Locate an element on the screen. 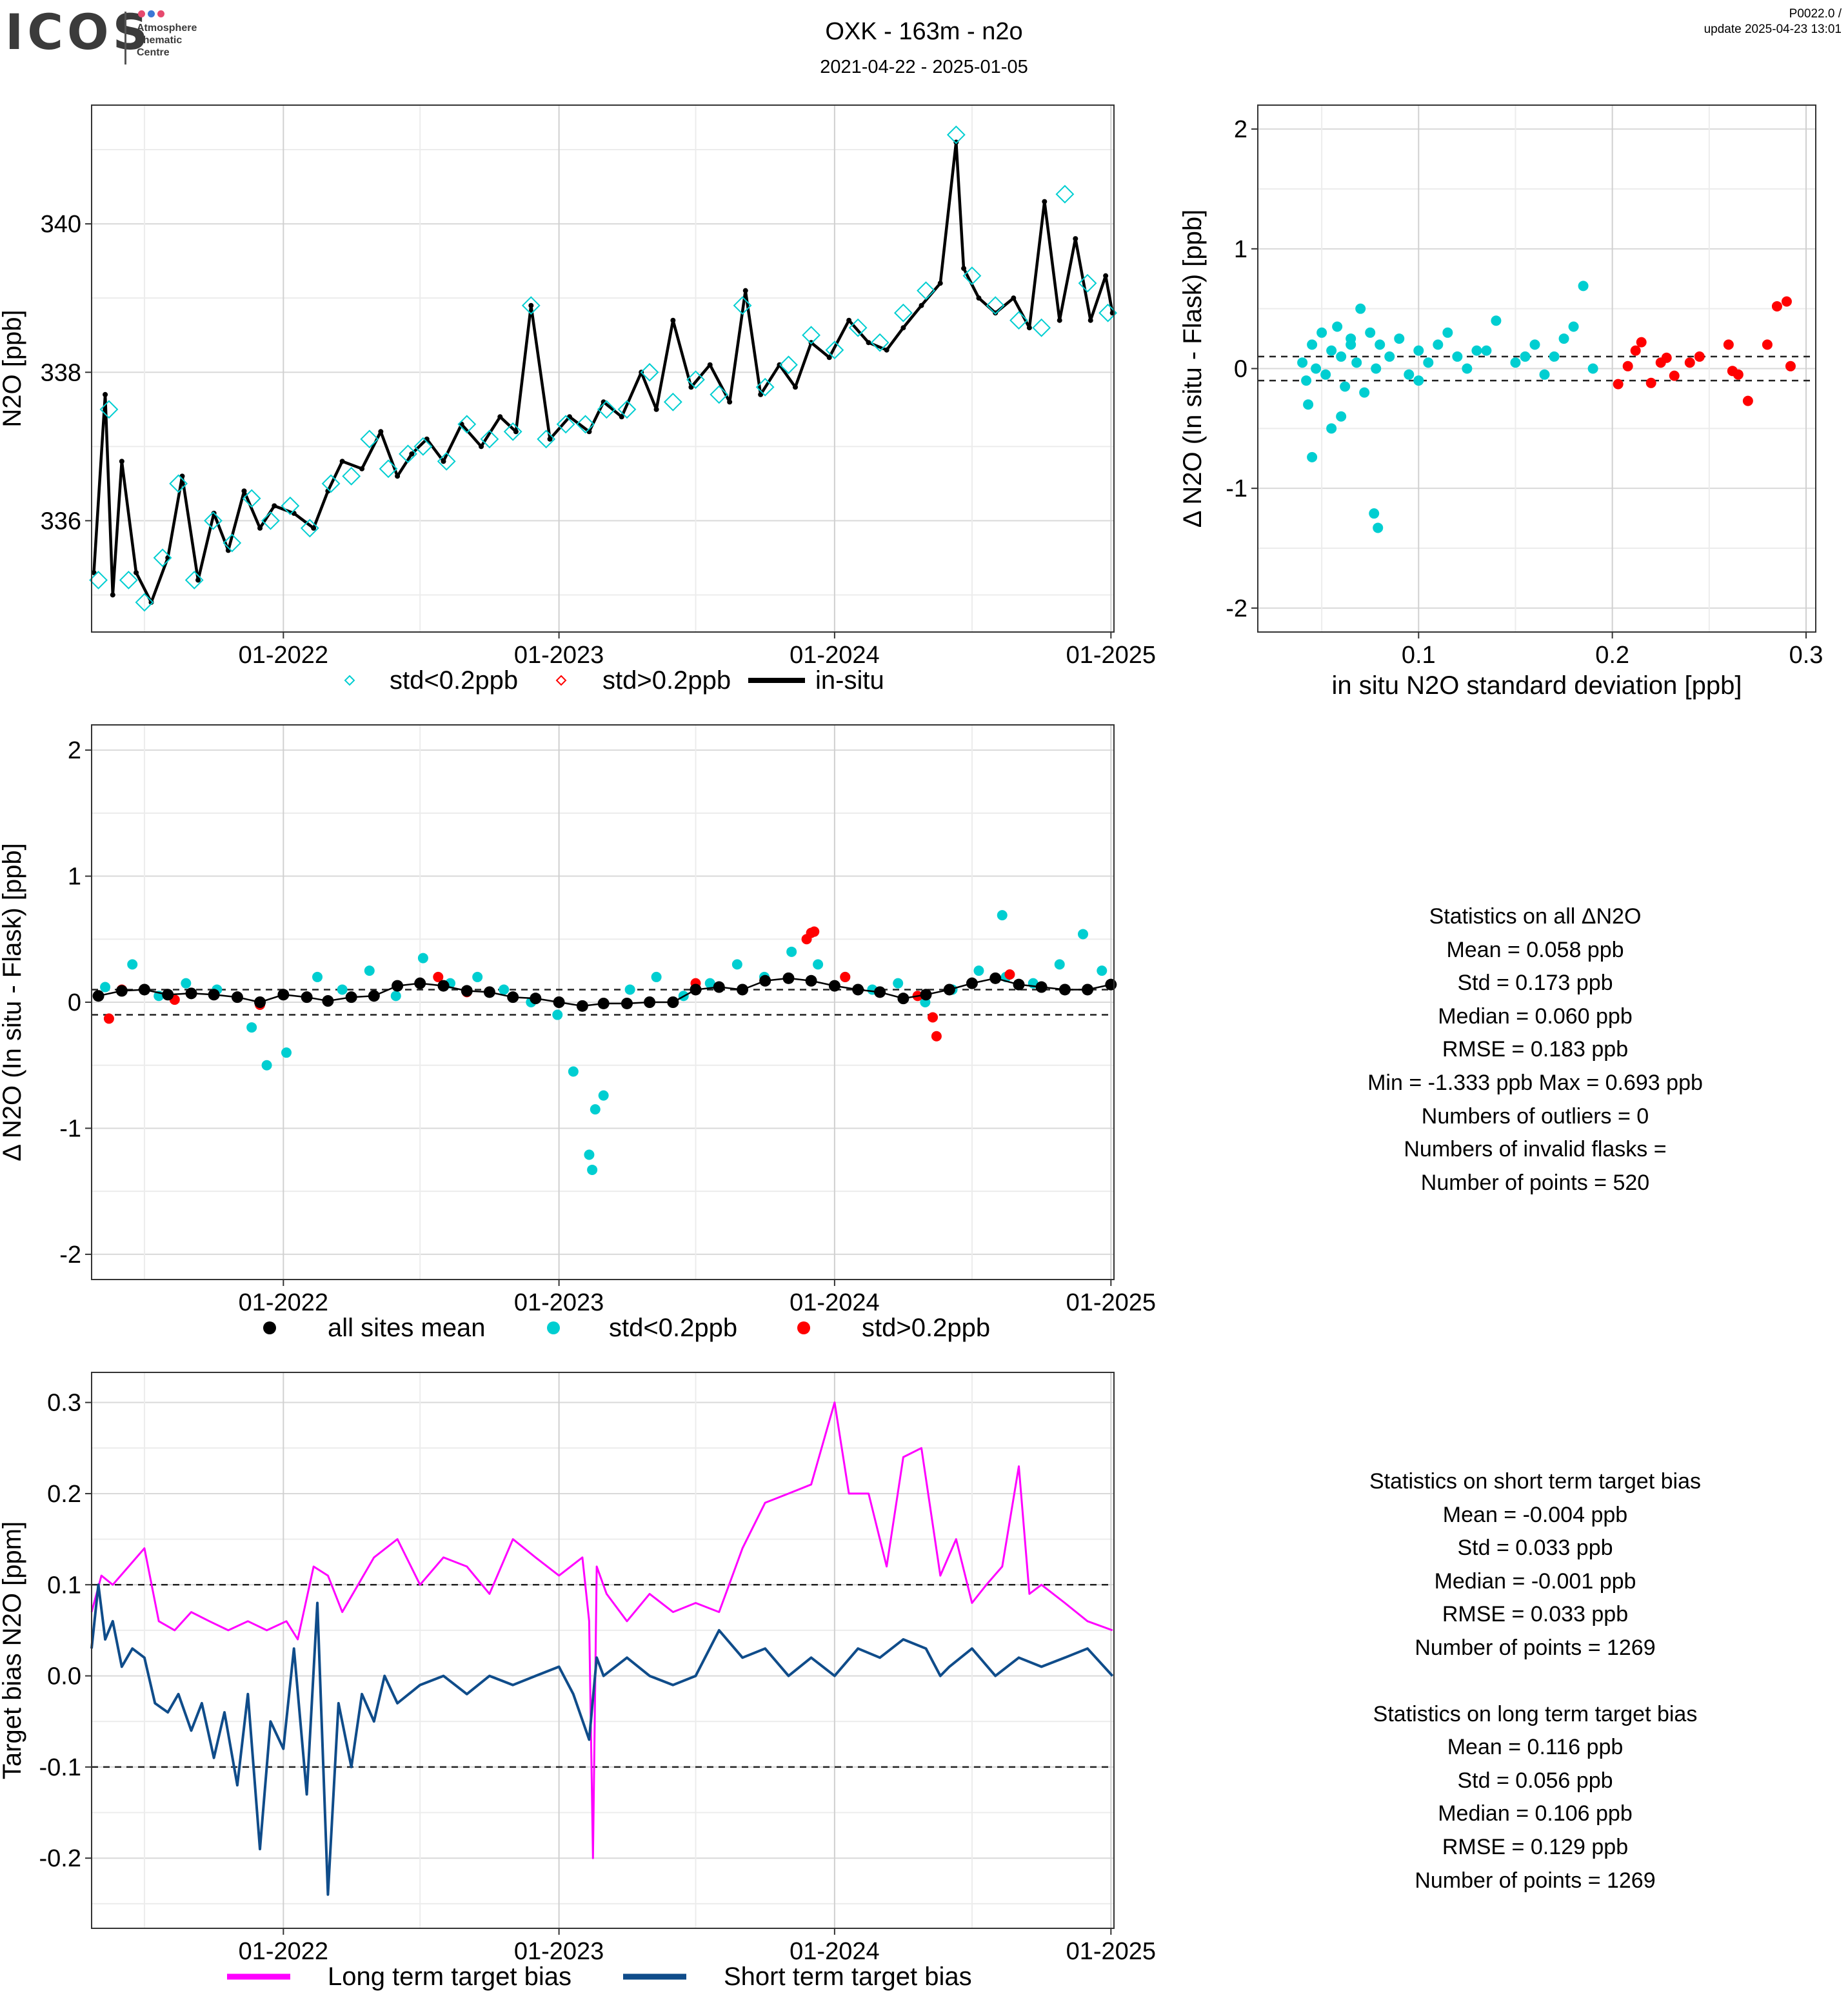 Image resolution: width=1848 pixels, height=2007 pixels. y-tick-label: 2 is located at coordinates (74, 750).